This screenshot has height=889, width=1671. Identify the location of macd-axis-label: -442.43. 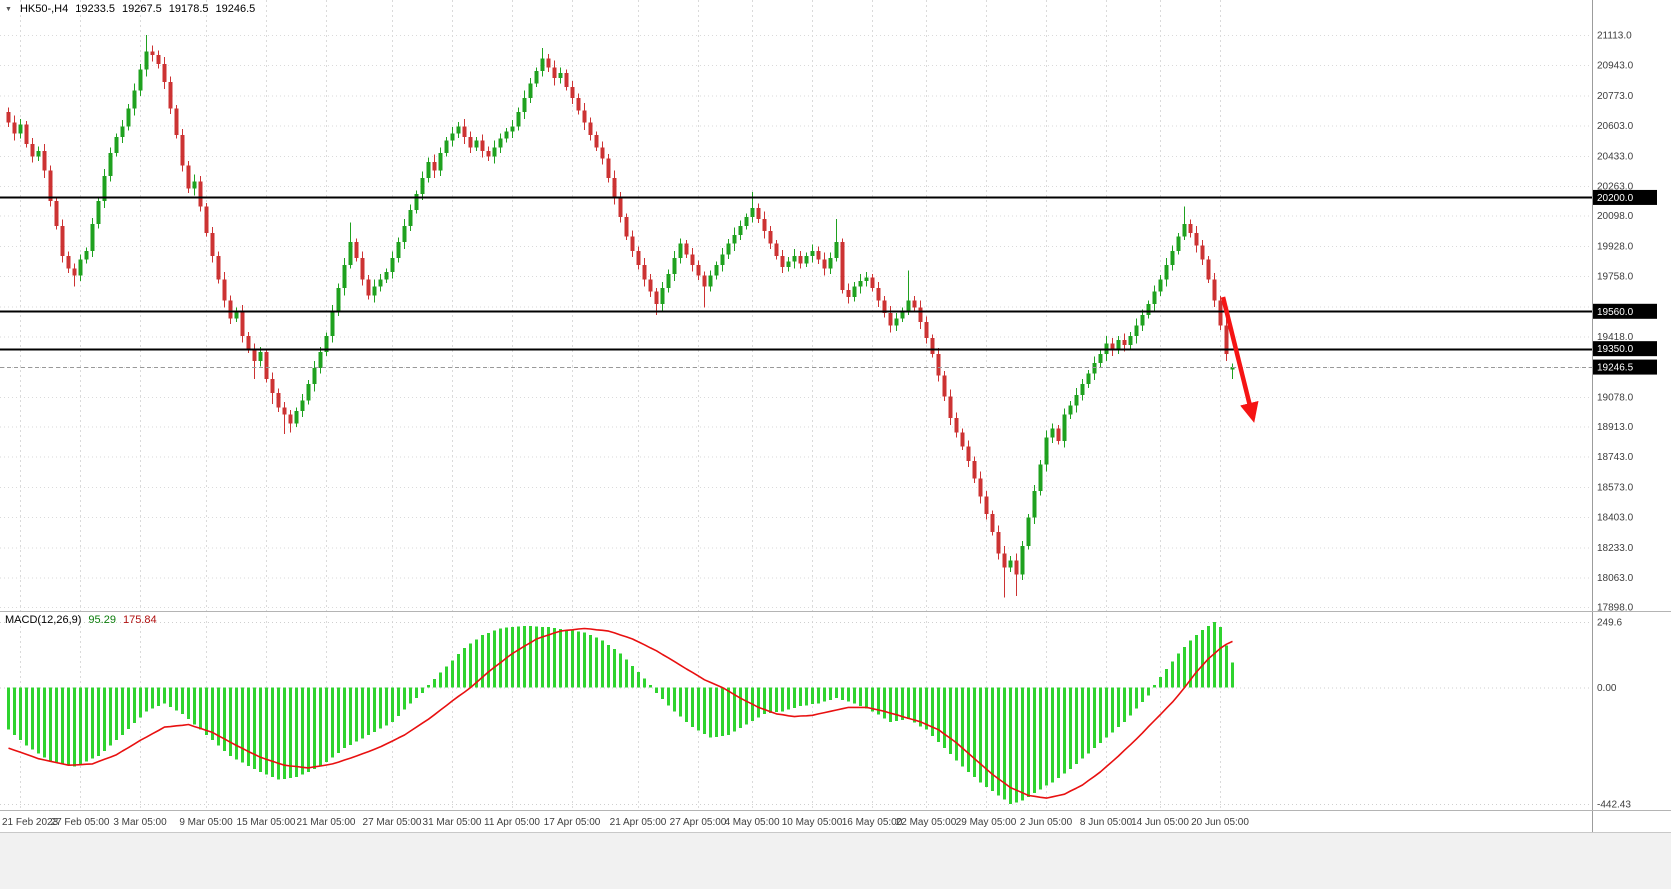
(1614, 805).